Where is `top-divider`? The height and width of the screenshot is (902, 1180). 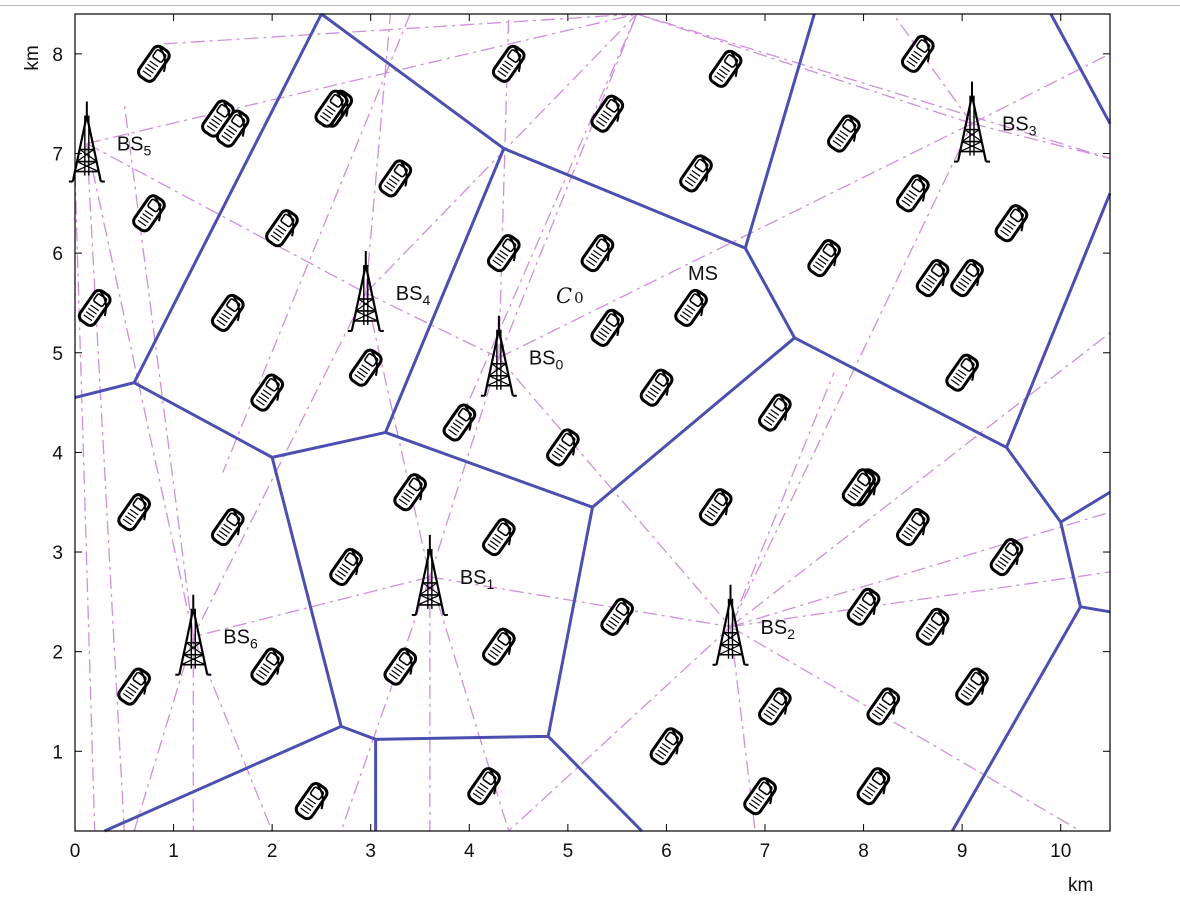
top-divider is located at coordinates (590, 5).